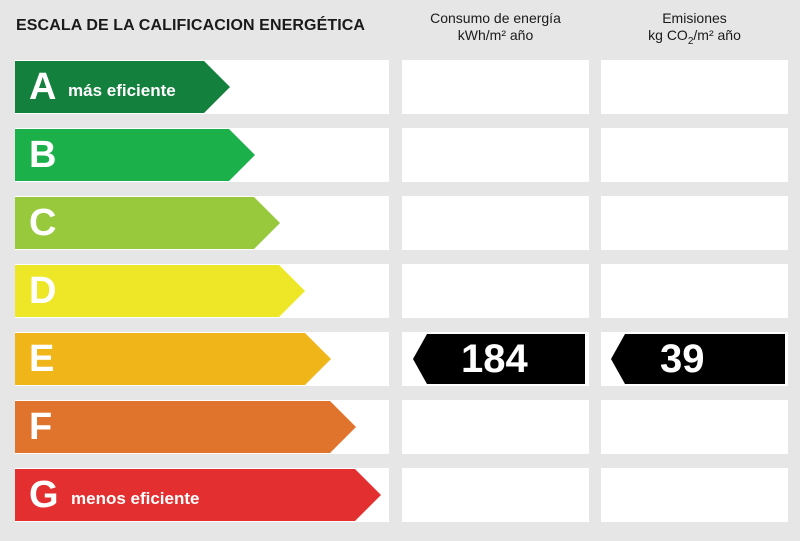 The image size is (800, 541). What do you see at coordinates (682, 359) in the screenshot?
I see `emissions-value: 39` at bounding box center [682, 359].